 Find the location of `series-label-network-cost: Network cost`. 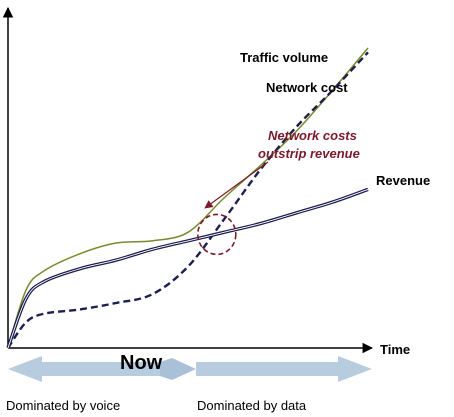

series-label-network-cost: Network cost is located at coordinates (307, 87).